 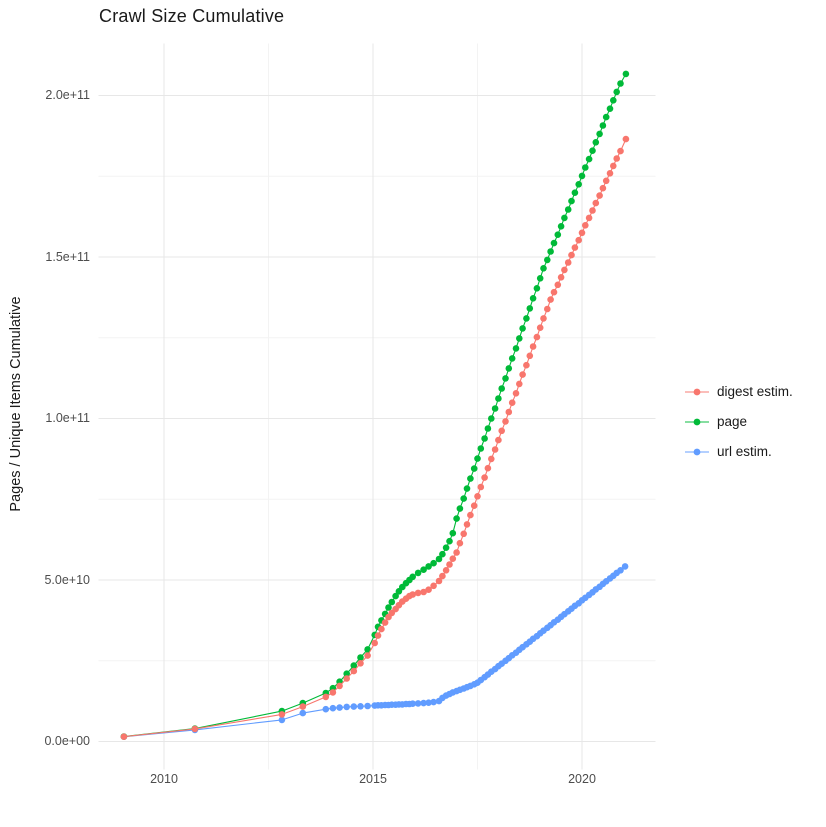 What do you see at coordinates (744, 451) in the screenshot?
I see `legend-label: url estim.` at bounding box center [744, 451].